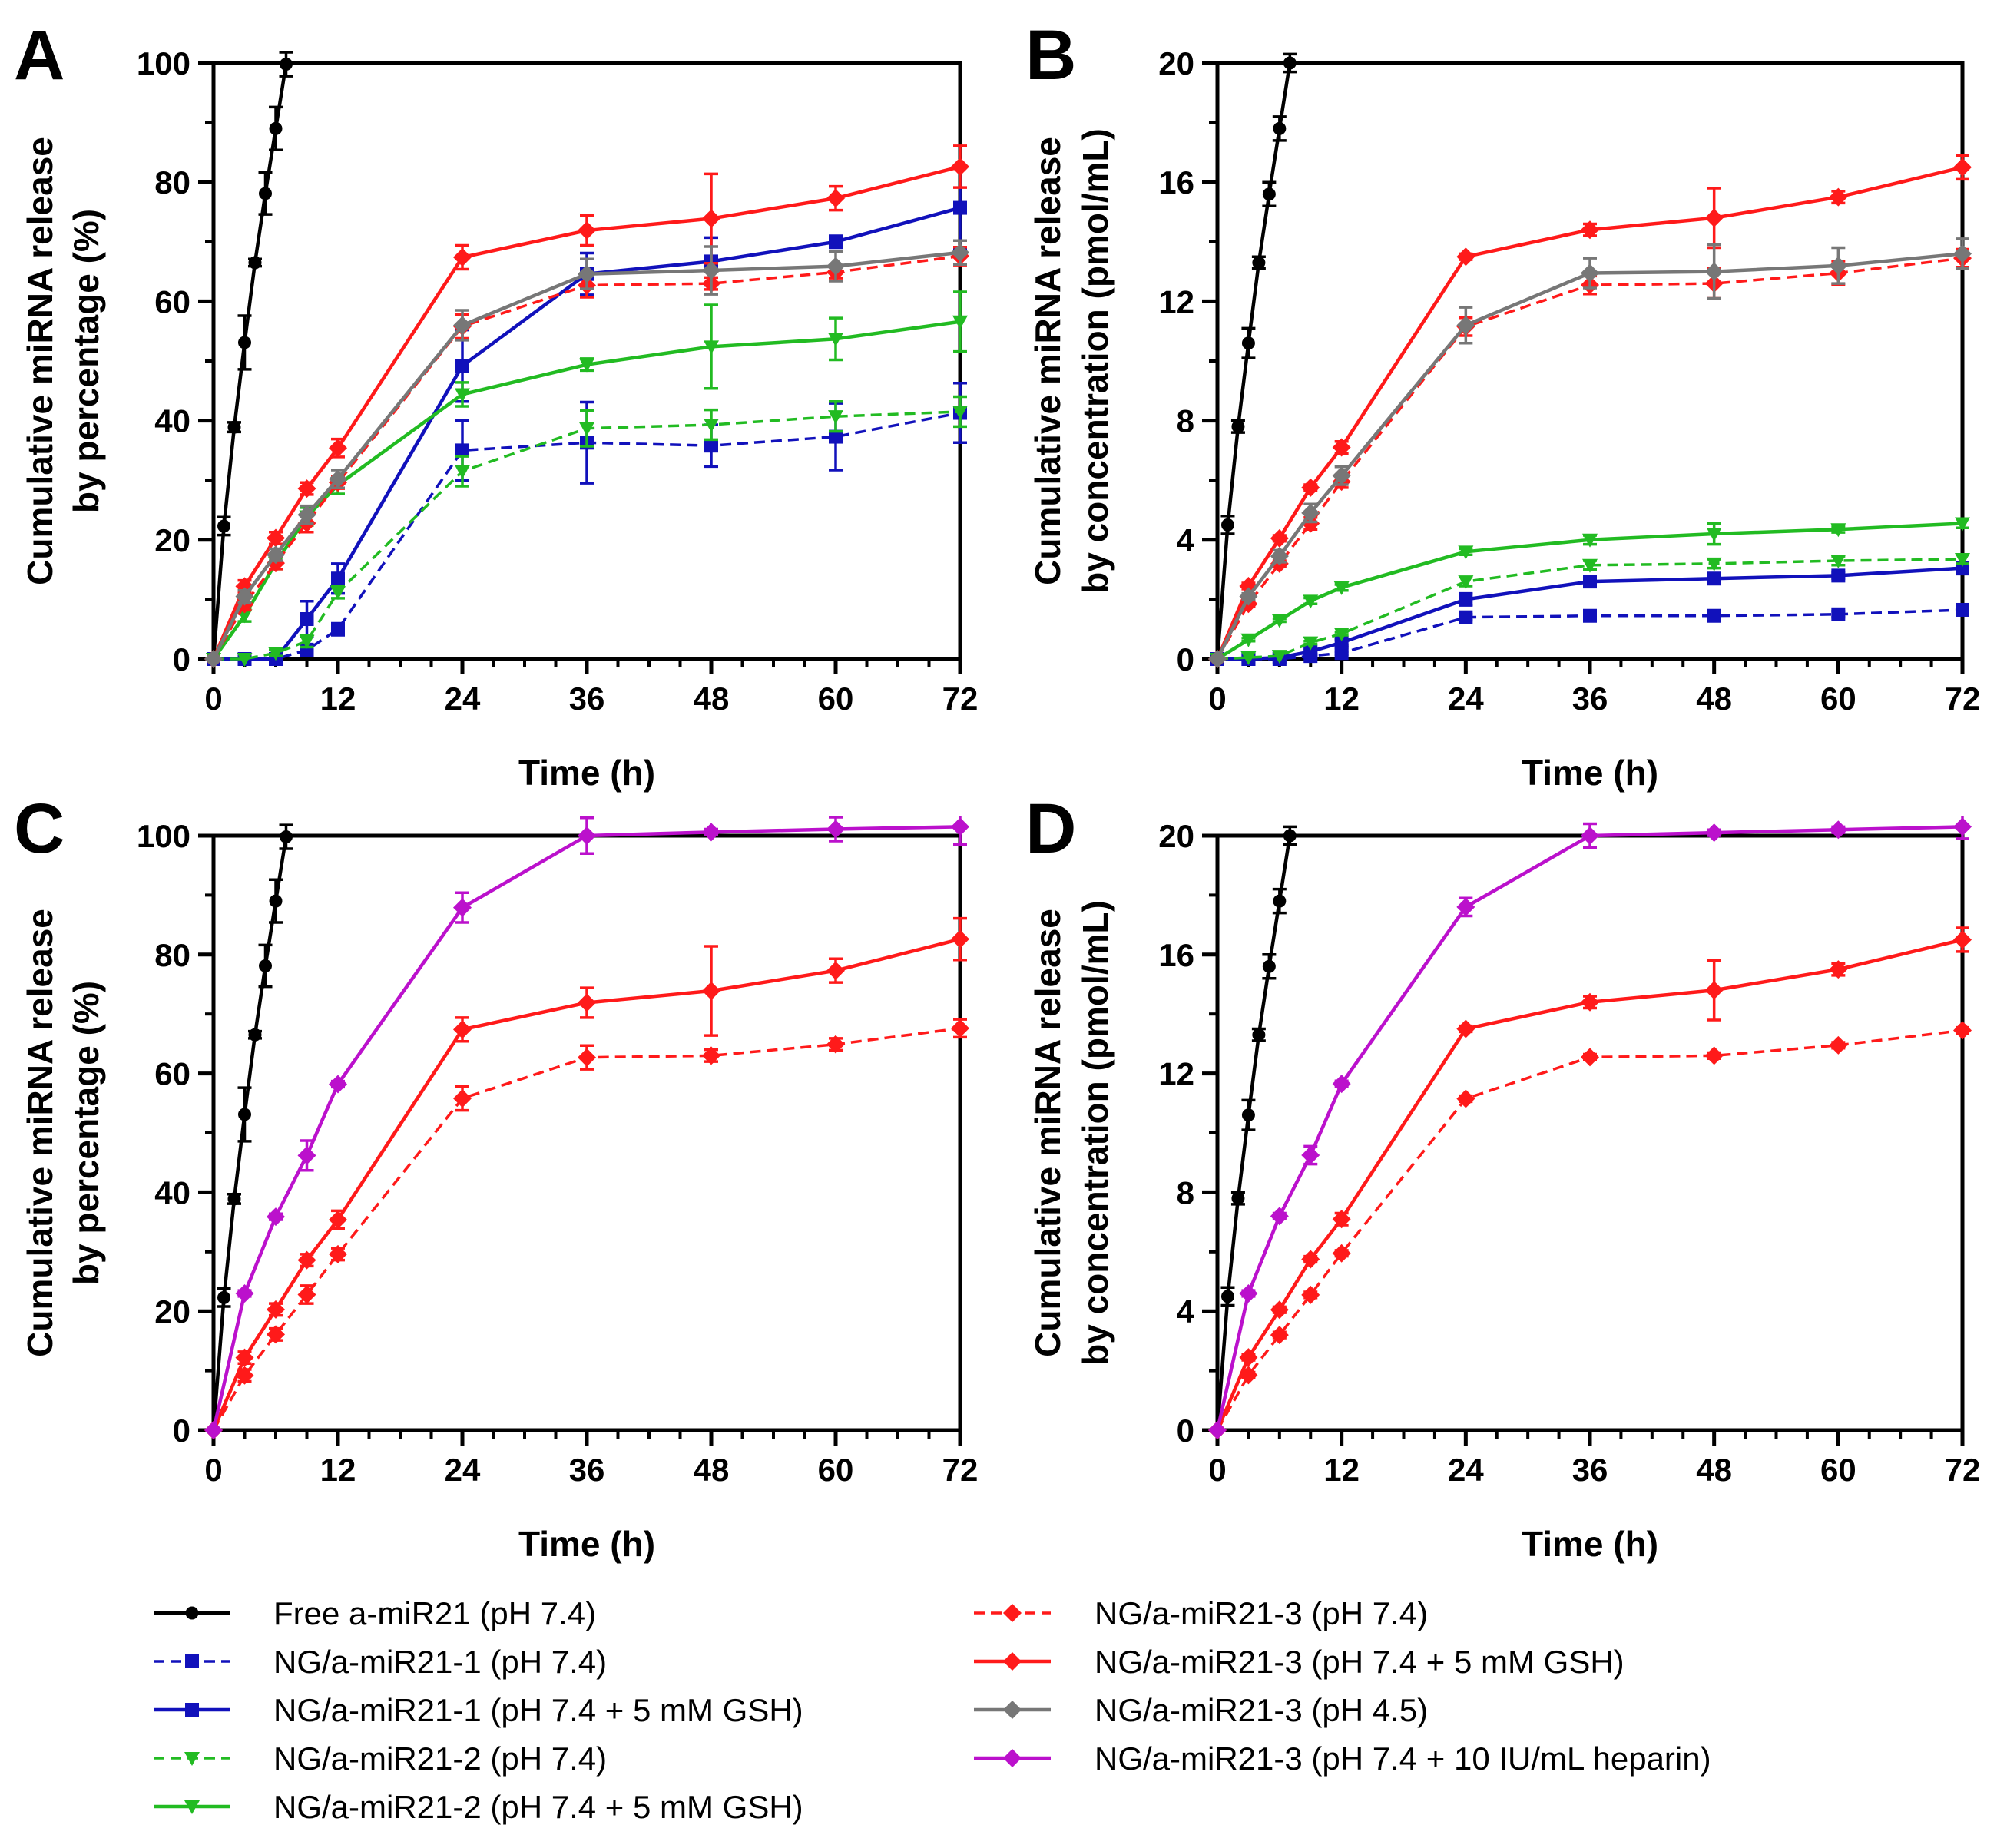 The height and width of the screenshot is (1848, 2007). What do you see at coordinates (1403, 1758) in the screenshot?
I see `legend-label: NG/a-miR21-3 (pH 7.4 + 10 IU/mL heparin)` at bounding box center [1403, 1758].